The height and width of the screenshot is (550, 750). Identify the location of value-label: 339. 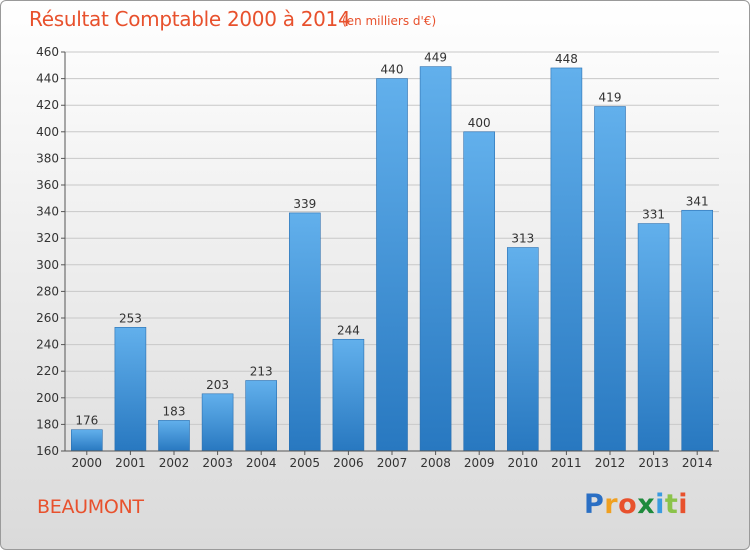
(304, 204).